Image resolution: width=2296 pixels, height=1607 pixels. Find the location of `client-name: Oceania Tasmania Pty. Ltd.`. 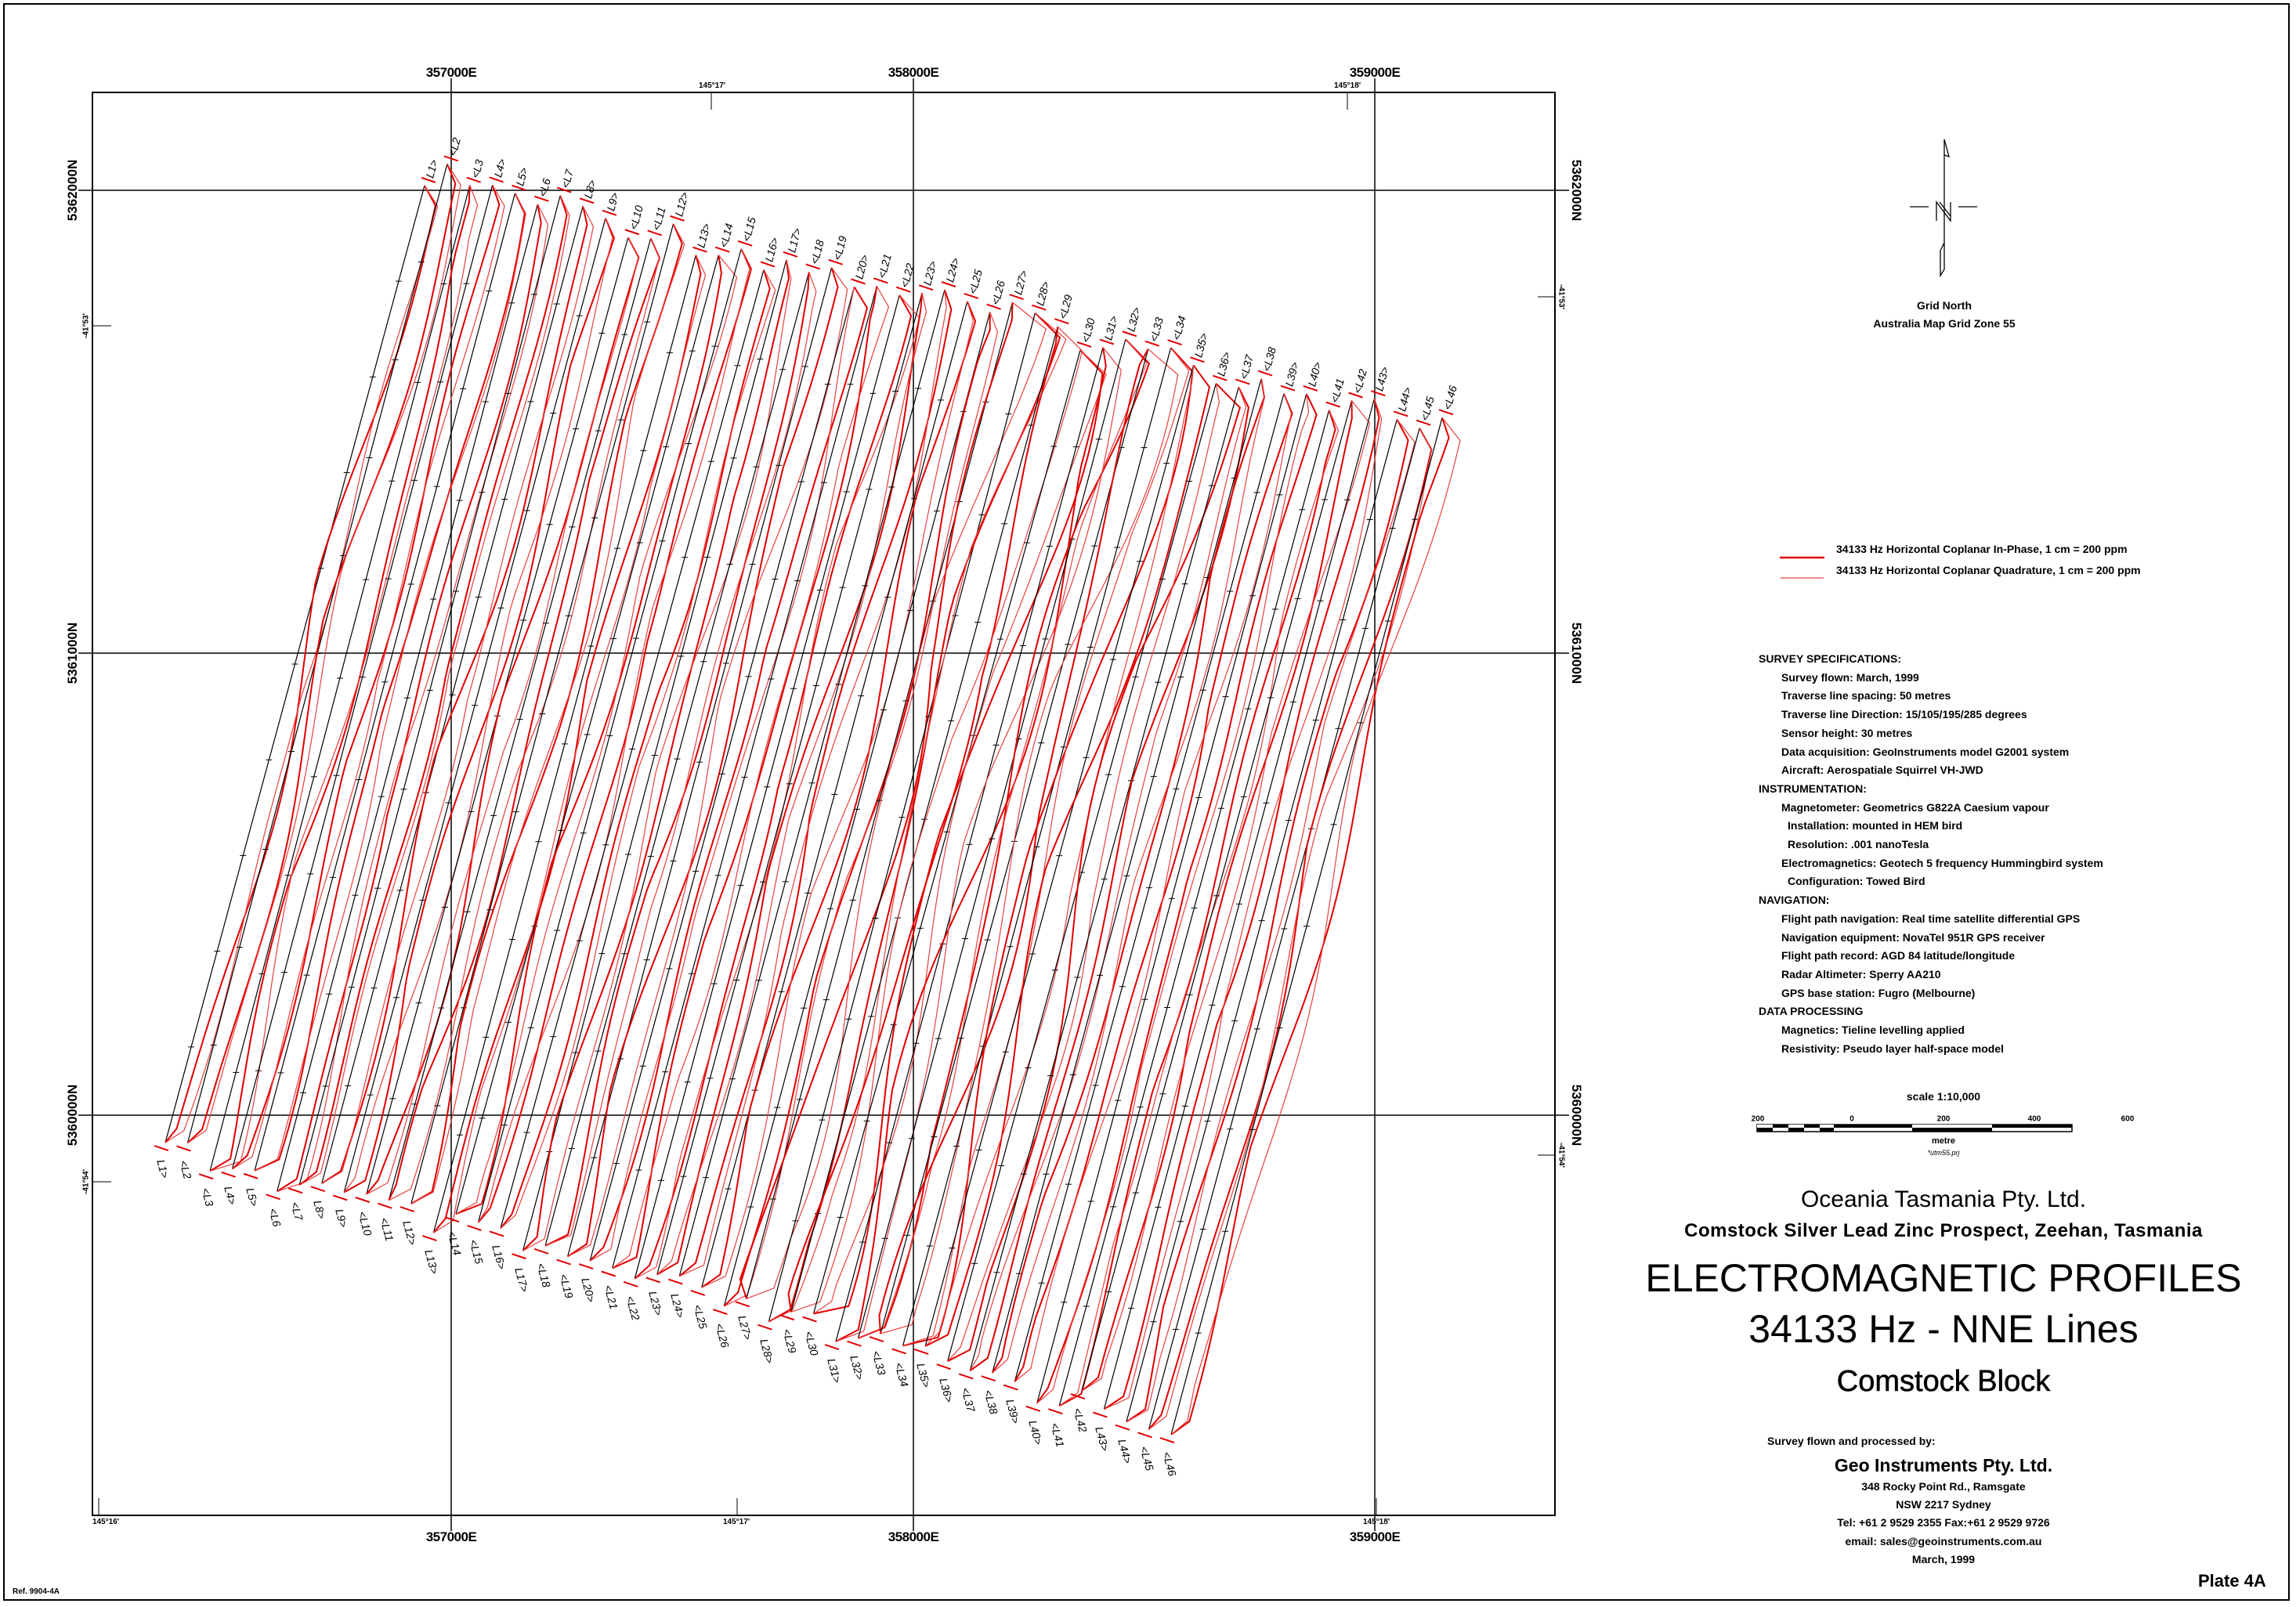

client-name: Oceania Tasmania Pty. Ltd. is located at coordinates (1943, 1199).